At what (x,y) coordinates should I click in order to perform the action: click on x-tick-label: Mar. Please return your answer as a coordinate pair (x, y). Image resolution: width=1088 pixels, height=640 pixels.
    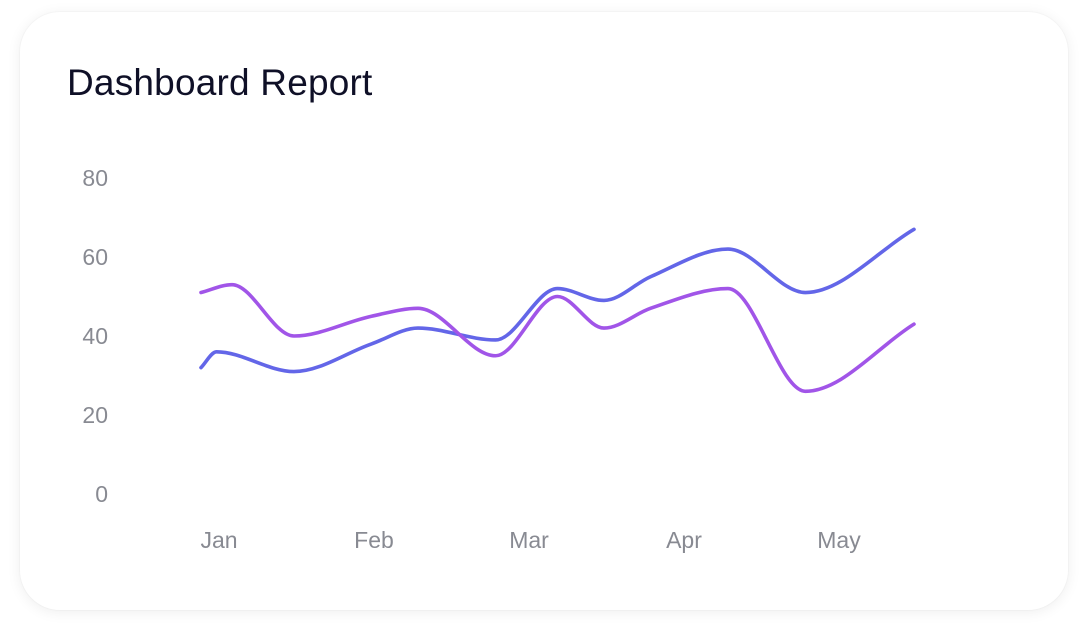
    Looking at the image, I should click on (529, 540).